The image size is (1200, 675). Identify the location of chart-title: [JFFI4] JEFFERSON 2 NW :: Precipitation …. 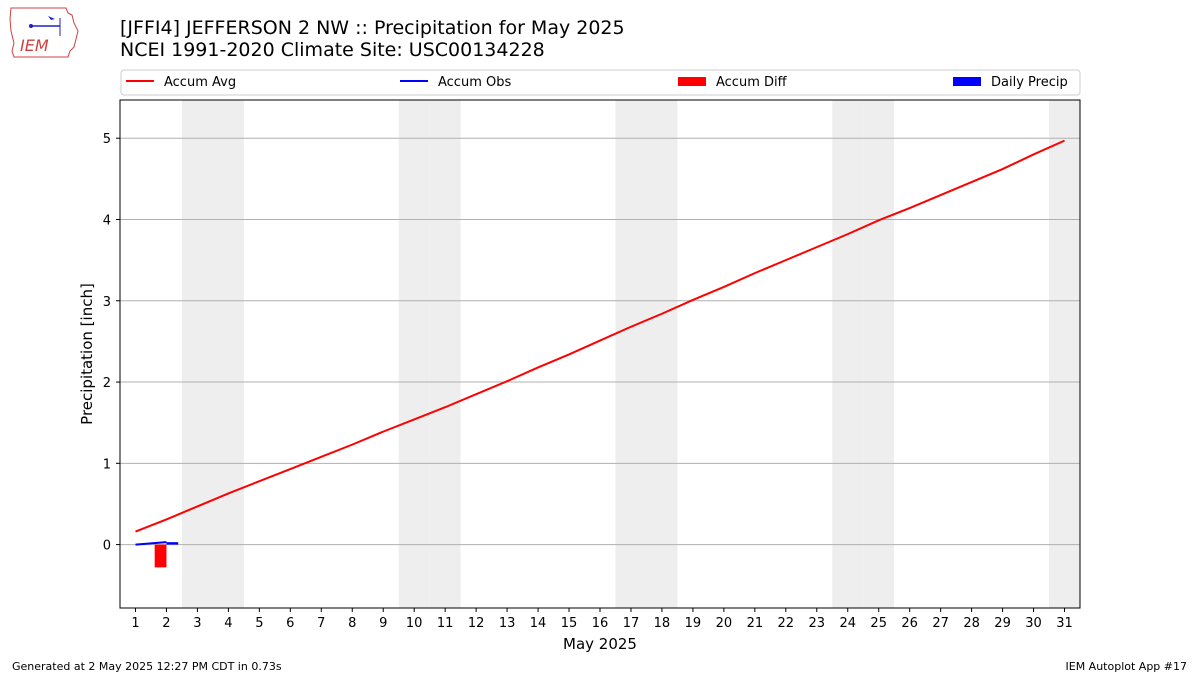
(372, 39).